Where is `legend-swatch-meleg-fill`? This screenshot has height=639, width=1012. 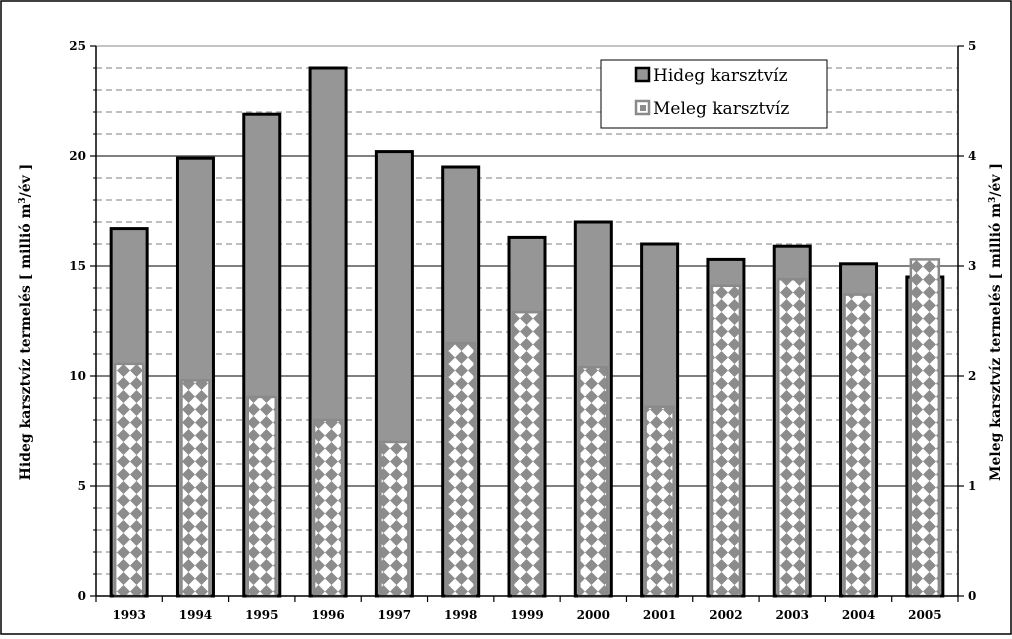 legend-swatch-meleg-fill is located at coordinates (643, 108).